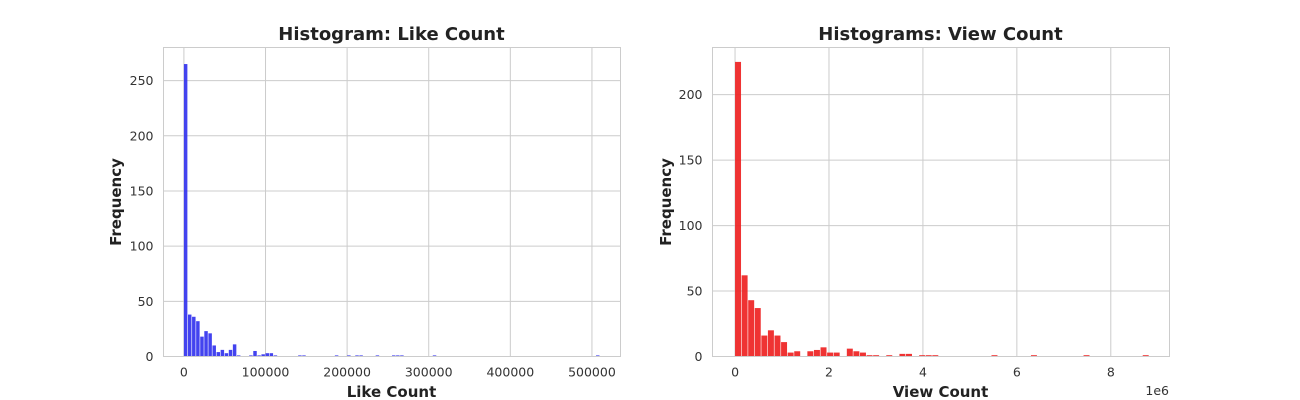 The width and height of the screenshot is (1300, 400). What do you see at coordinates (695, 291) in the screenshot?
I see `view-count-y-tick-label: 50` at bounding box center [695, 291].